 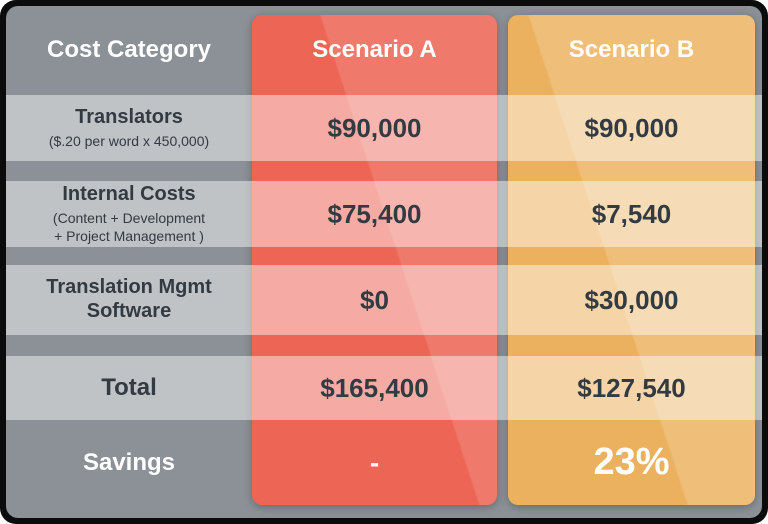 I want to click on internal-costs-label: Internal Costs, so click(x=129, y=193).